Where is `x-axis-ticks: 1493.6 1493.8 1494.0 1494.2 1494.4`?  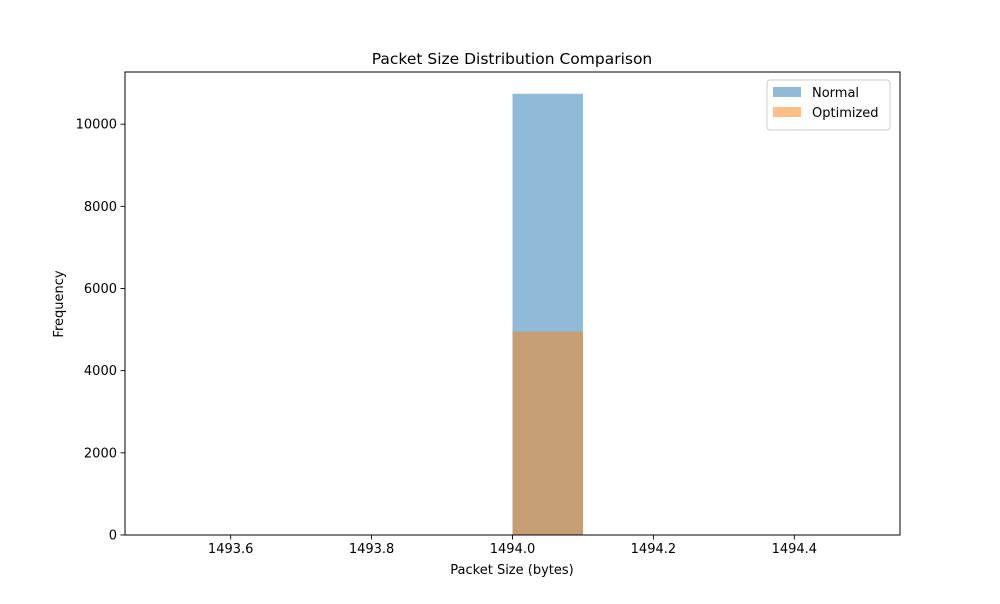 x-axis-ticks: 1493.6 1493.8 1494.0 1494.2 1494.4 is located at coordinates (512, 546).